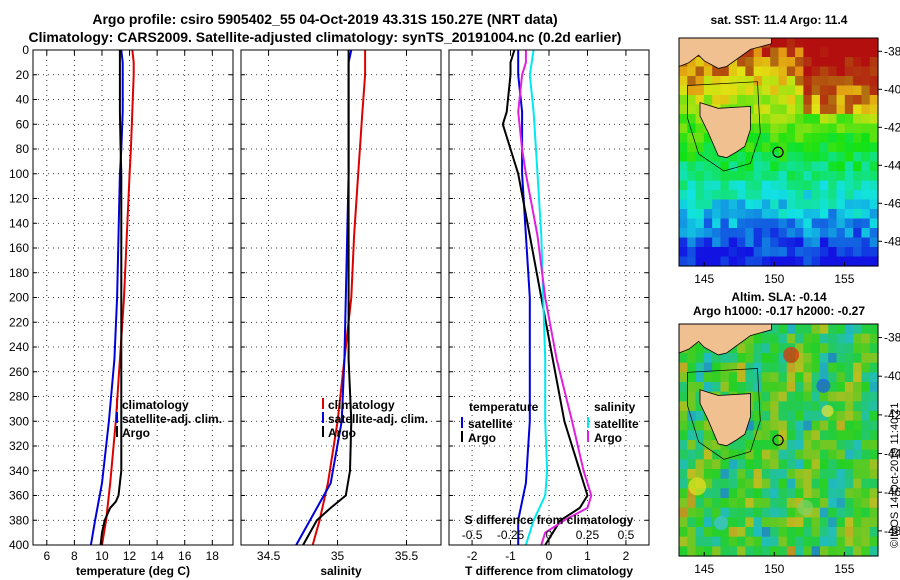  What do you see at coordinates (724, 126) in the screenshot?
I see `sst-map-shelf-contour` at bounding box center [724, 126].